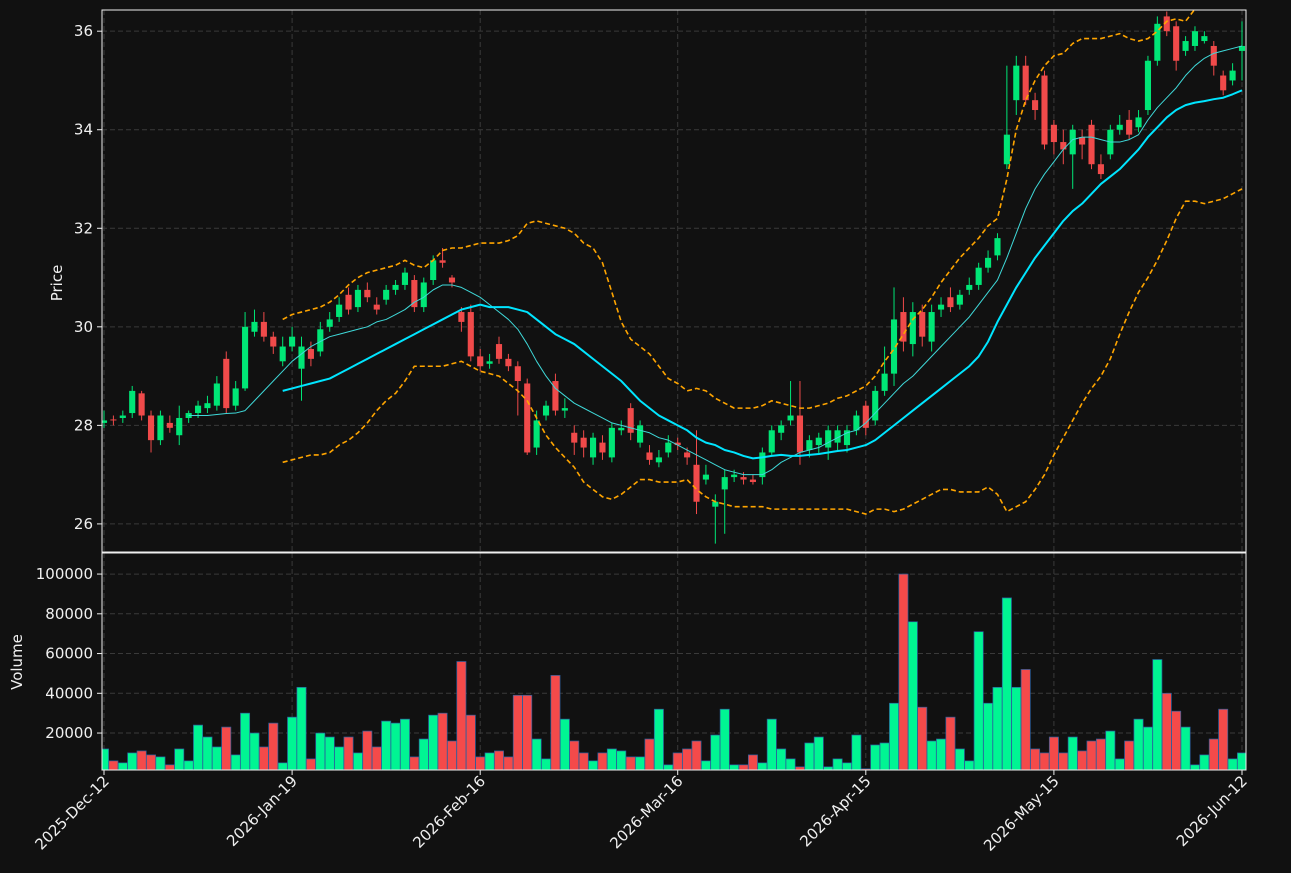 The height and width of the screenshot is (873, 1291). What do you see at coordinates (57, 283) in the screenshot?
I see `y-axis-label: Price` at bounding box center [57, 283].